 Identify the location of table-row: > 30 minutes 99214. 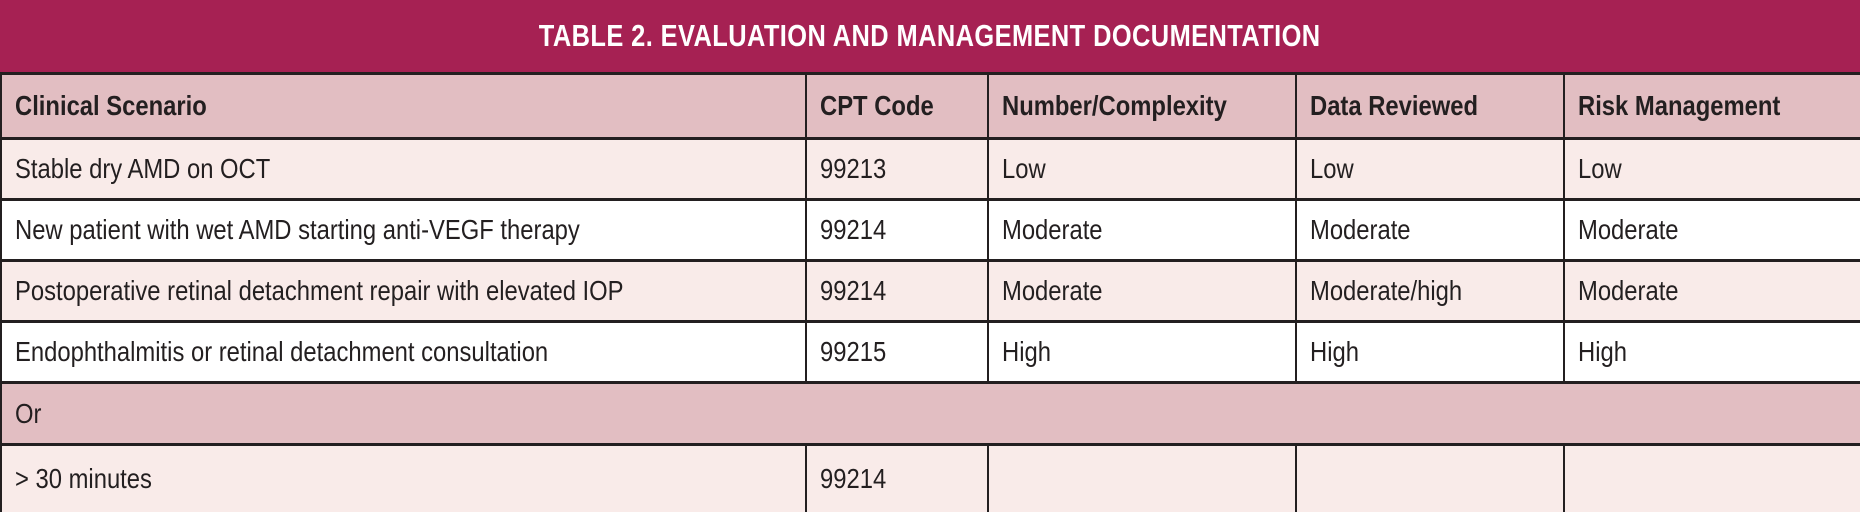
(930, 477).